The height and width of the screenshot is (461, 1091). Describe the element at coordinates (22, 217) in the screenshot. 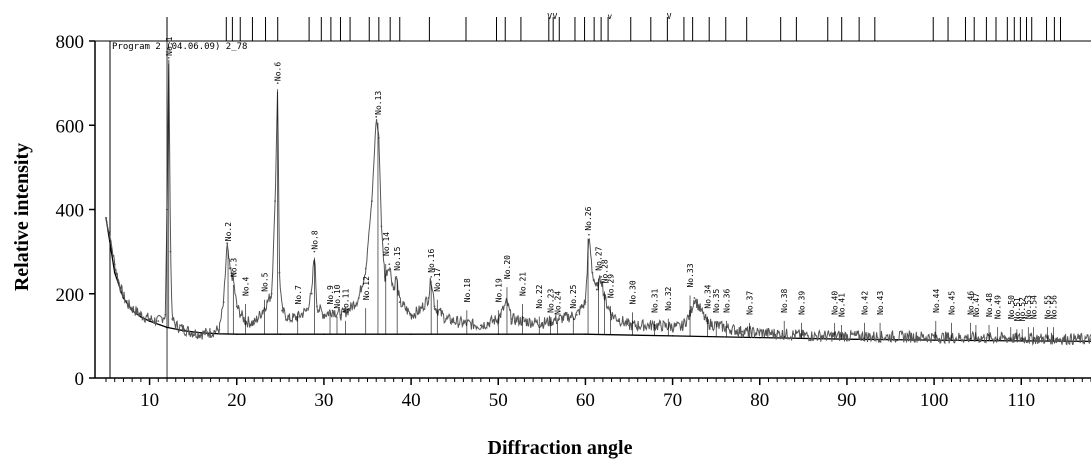

I see `y-axis-label: Relative intensity` at that location.